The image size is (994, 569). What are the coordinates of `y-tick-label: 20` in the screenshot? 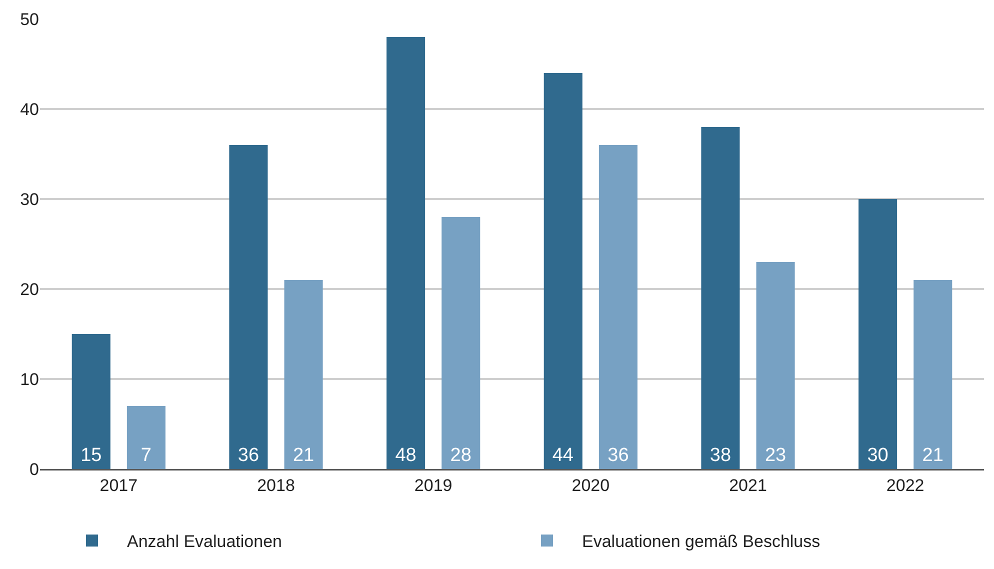 It's located at (29, 289).